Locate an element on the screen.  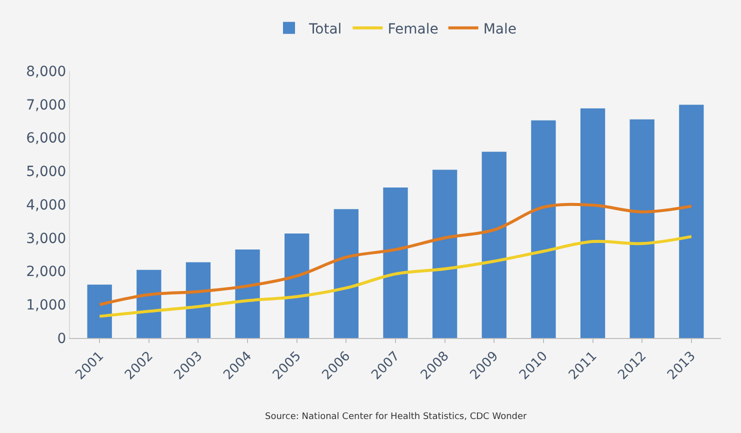
y-tick-label: 8,000 is located at coordinates (46, 72).